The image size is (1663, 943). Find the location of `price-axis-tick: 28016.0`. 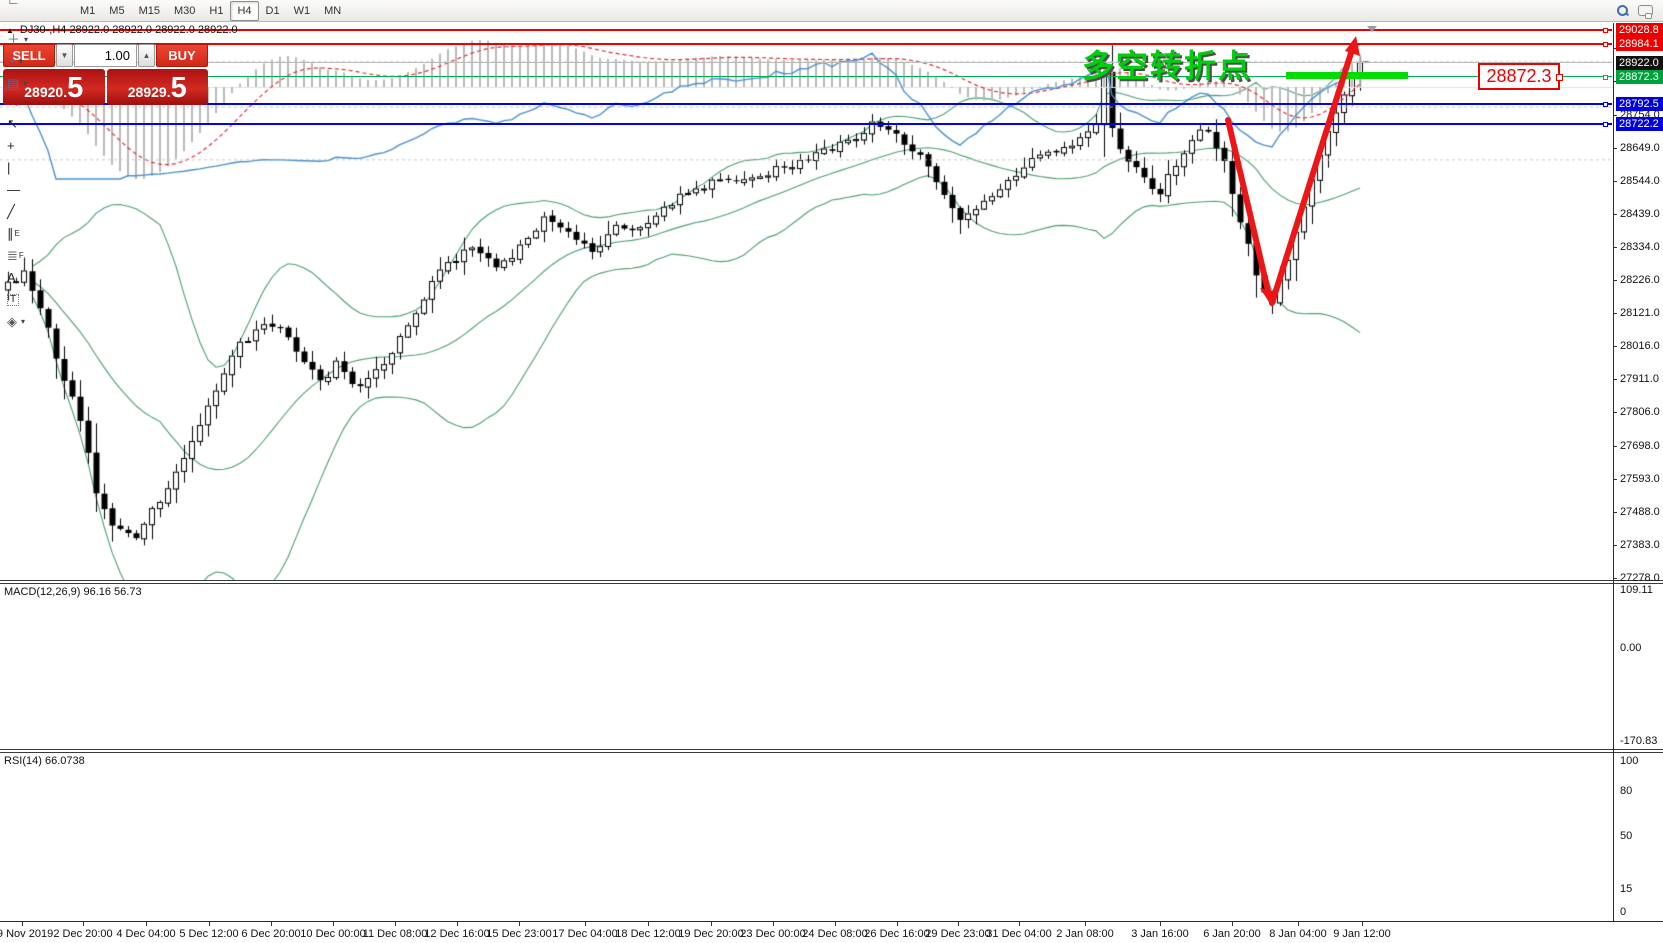

price-axis-tick: 28016.0 is located at coordinates (1640, 346).